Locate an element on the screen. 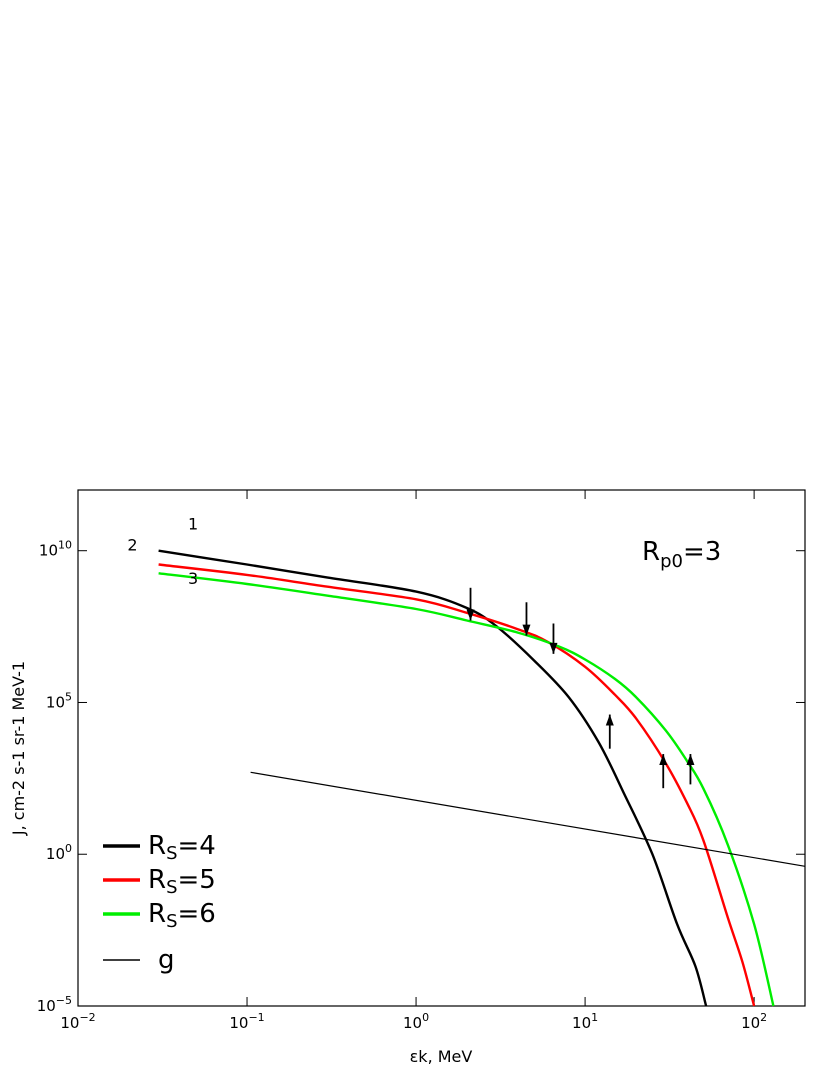  curve-label: 3 is located at coordinates (193, 578).